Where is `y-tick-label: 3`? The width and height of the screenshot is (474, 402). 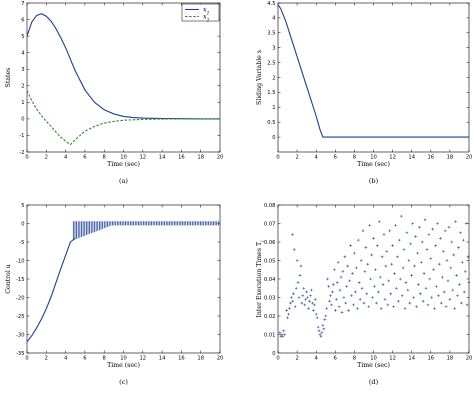
y-tick-label: 3 is located at coordinates (273, 49).